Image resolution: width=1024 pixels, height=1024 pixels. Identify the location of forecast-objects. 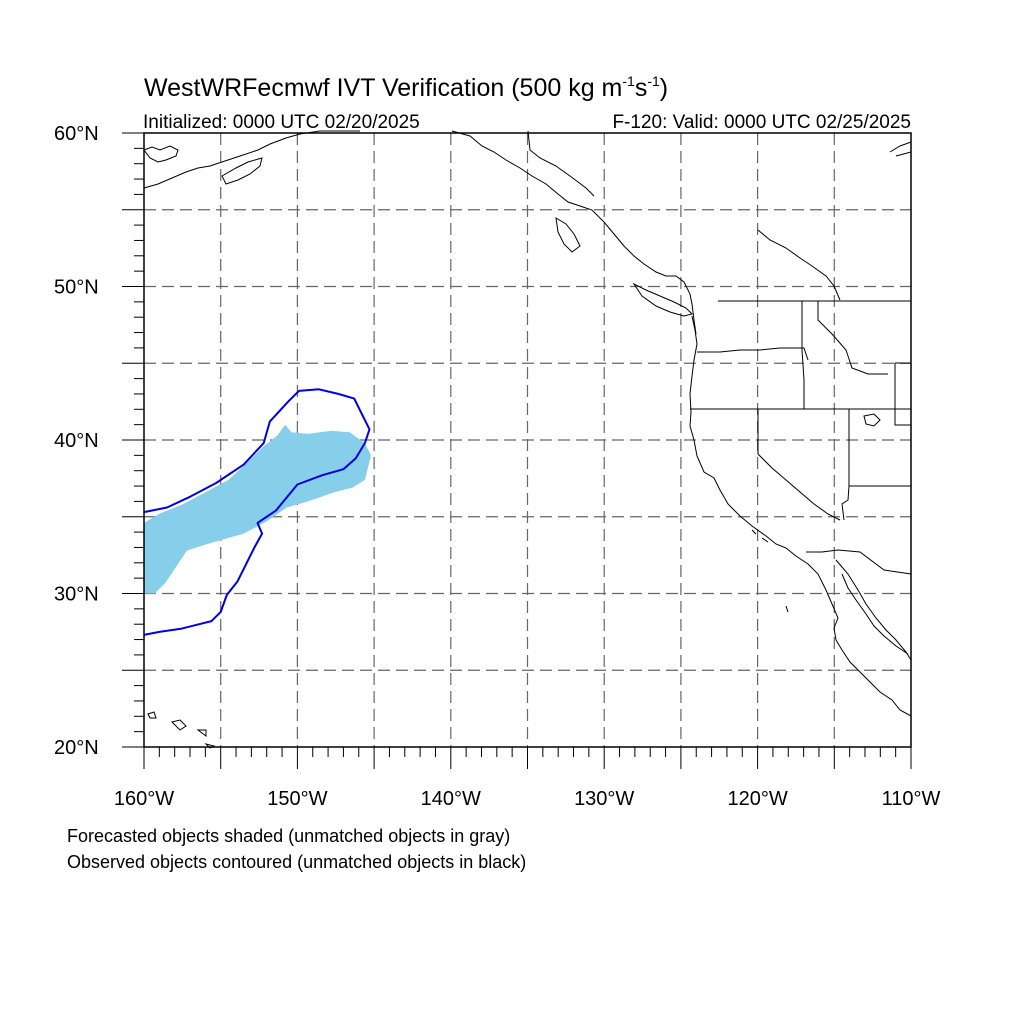
(257, 509).